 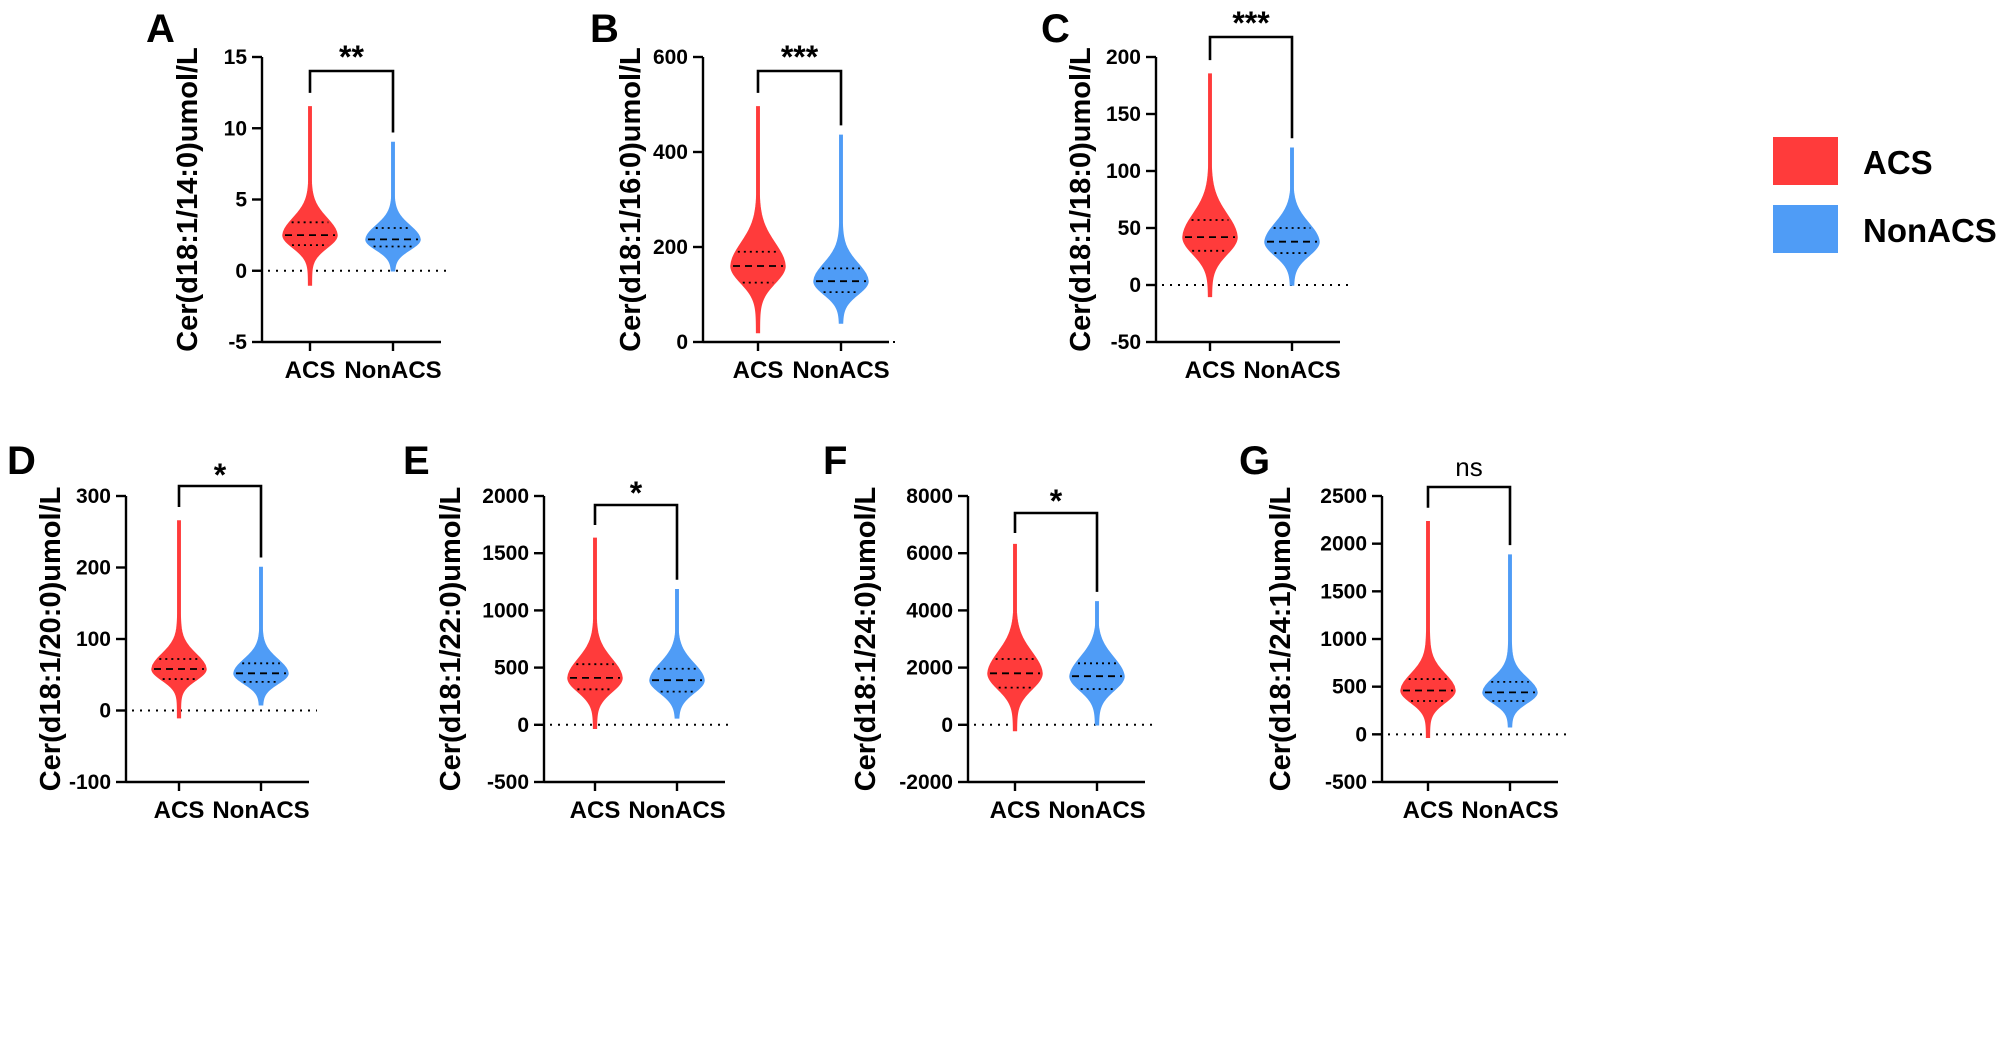 What do you see at coordinates (21, 461) in the screenshot?
I see `panel-letter: D` at bounding box center [21, 461].